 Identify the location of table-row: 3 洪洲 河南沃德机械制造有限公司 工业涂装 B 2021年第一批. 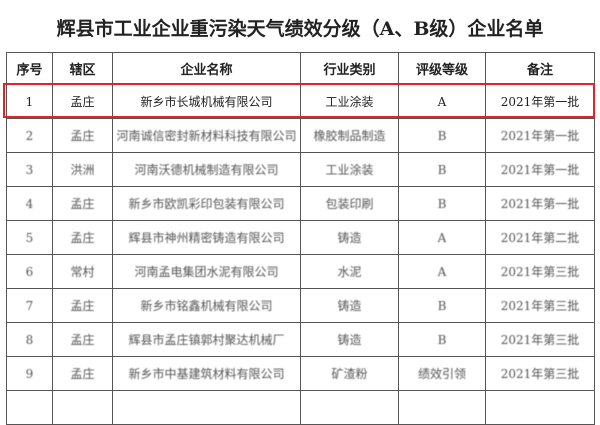
(300, 169).